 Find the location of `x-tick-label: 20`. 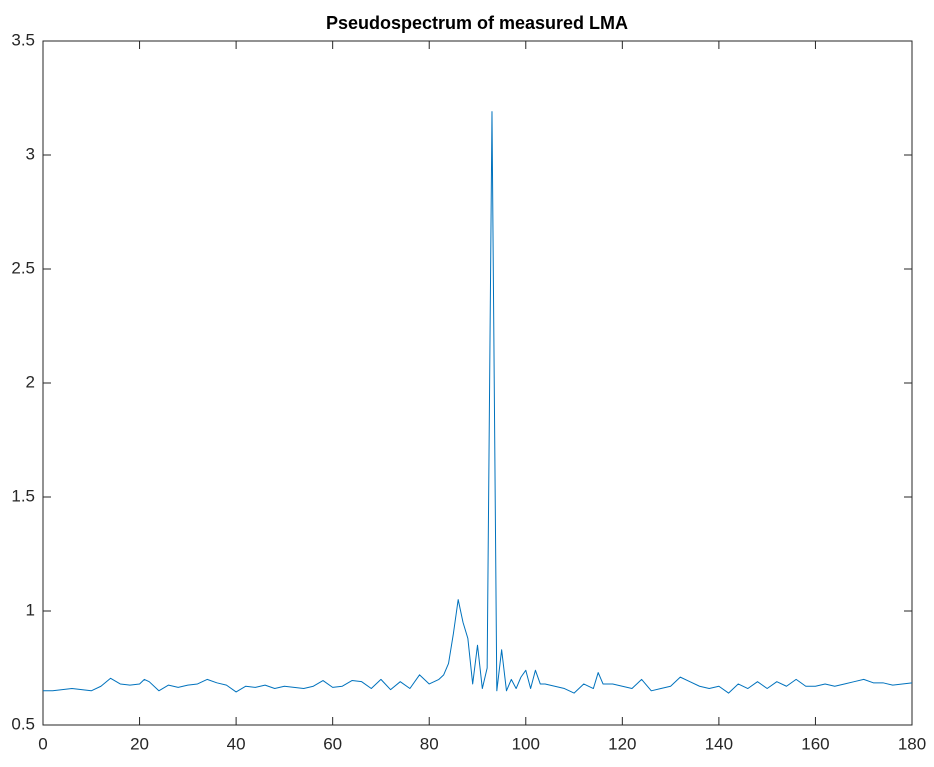

x-tick-label: 20 is located at coordinates (139, 743).